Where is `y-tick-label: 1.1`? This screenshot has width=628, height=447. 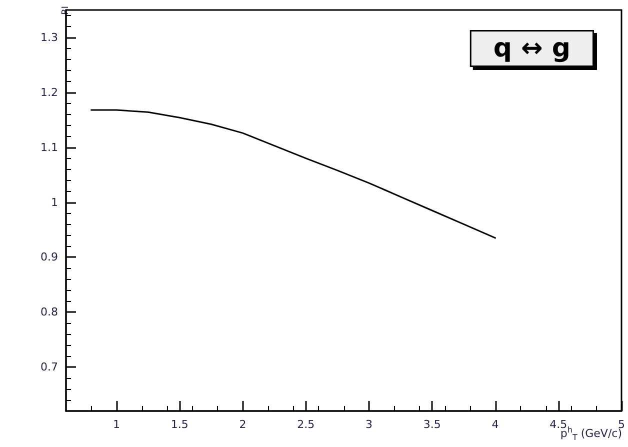 y-tick-label: 1.1 is located at coordinates (49, 147).